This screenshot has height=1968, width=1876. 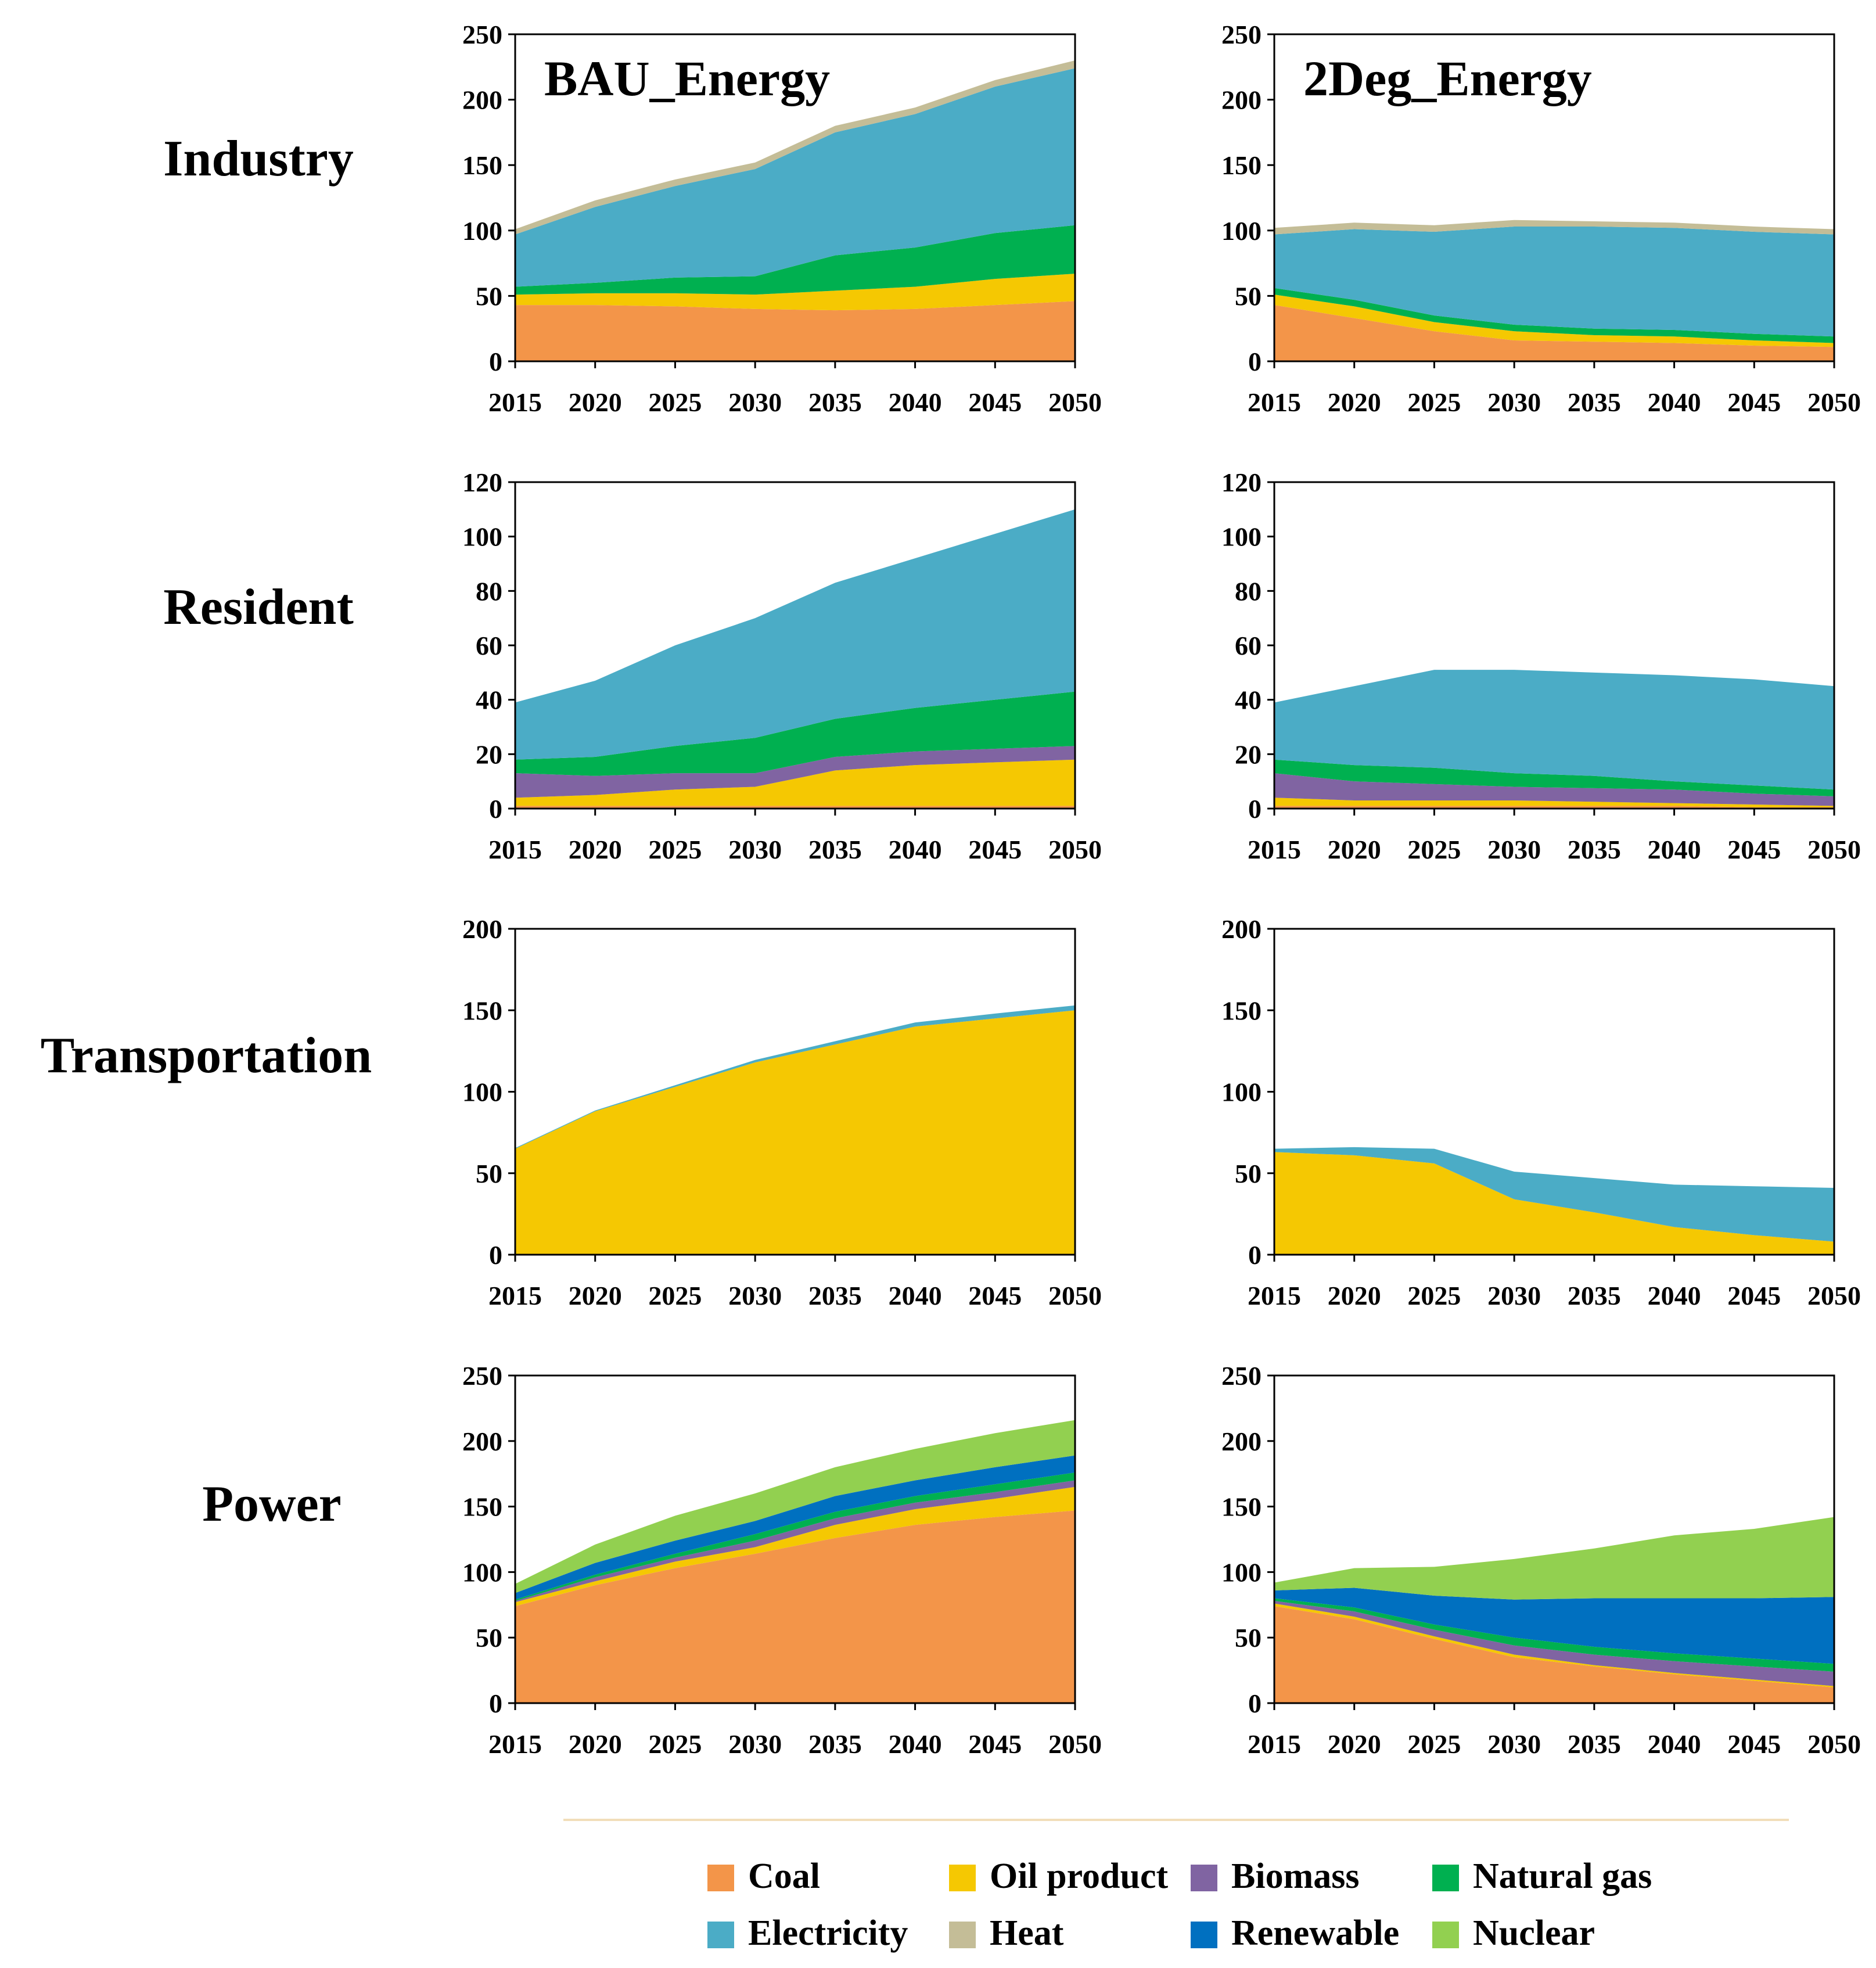 What do you see at coordinates (795, 260) in the screenshot?
I see `area-industry-bau-energy-natural-gas` at bounding box center [795, 260].